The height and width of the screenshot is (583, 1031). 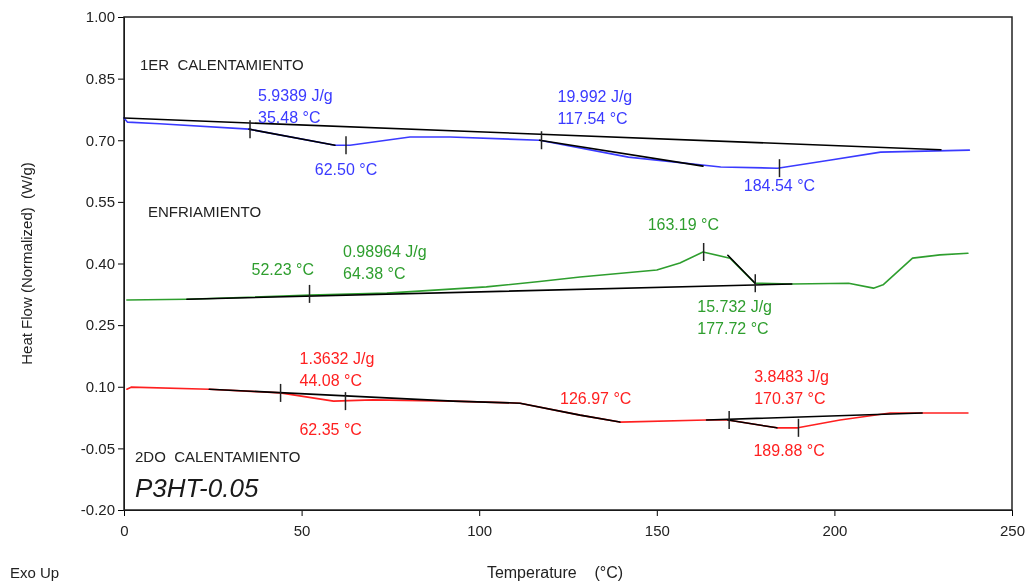 What do you see at coordinates (100, 17) in the screenshot?
I see `y-tick-label: 1.00` at bounding box center [100, 17].